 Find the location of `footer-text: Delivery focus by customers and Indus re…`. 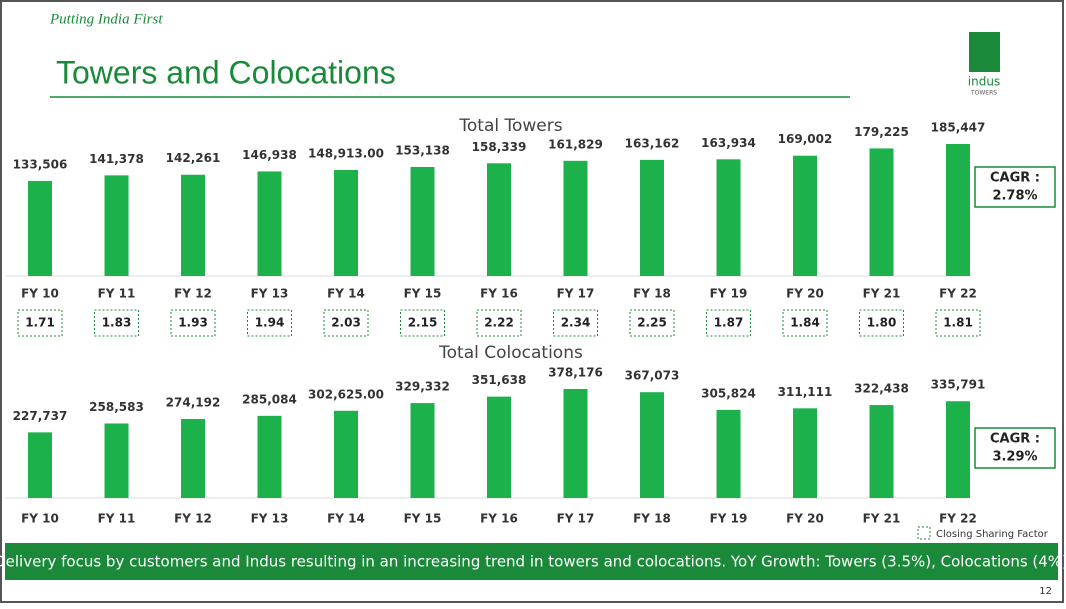

footer-text: Delivery focus by customers and Indus re… is located at coordinates (533, 562).